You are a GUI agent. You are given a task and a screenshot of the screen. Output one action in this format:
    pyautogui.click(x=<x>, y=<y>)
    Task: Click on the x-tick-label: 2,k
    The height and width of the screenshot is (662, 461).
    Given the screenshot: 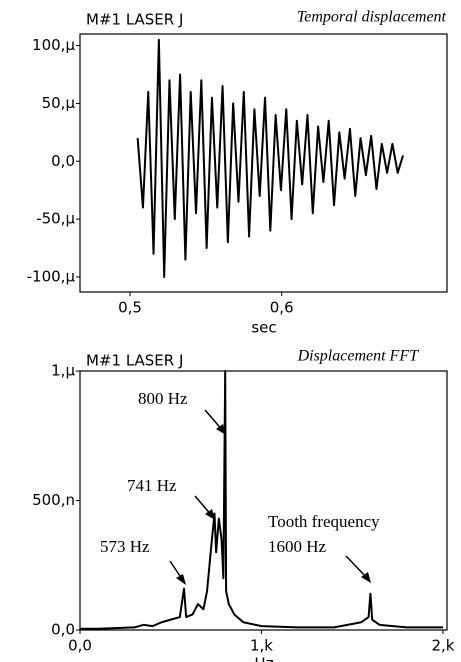 What is the action you would take?
    pyautogui.click(x=443, y=646)
    